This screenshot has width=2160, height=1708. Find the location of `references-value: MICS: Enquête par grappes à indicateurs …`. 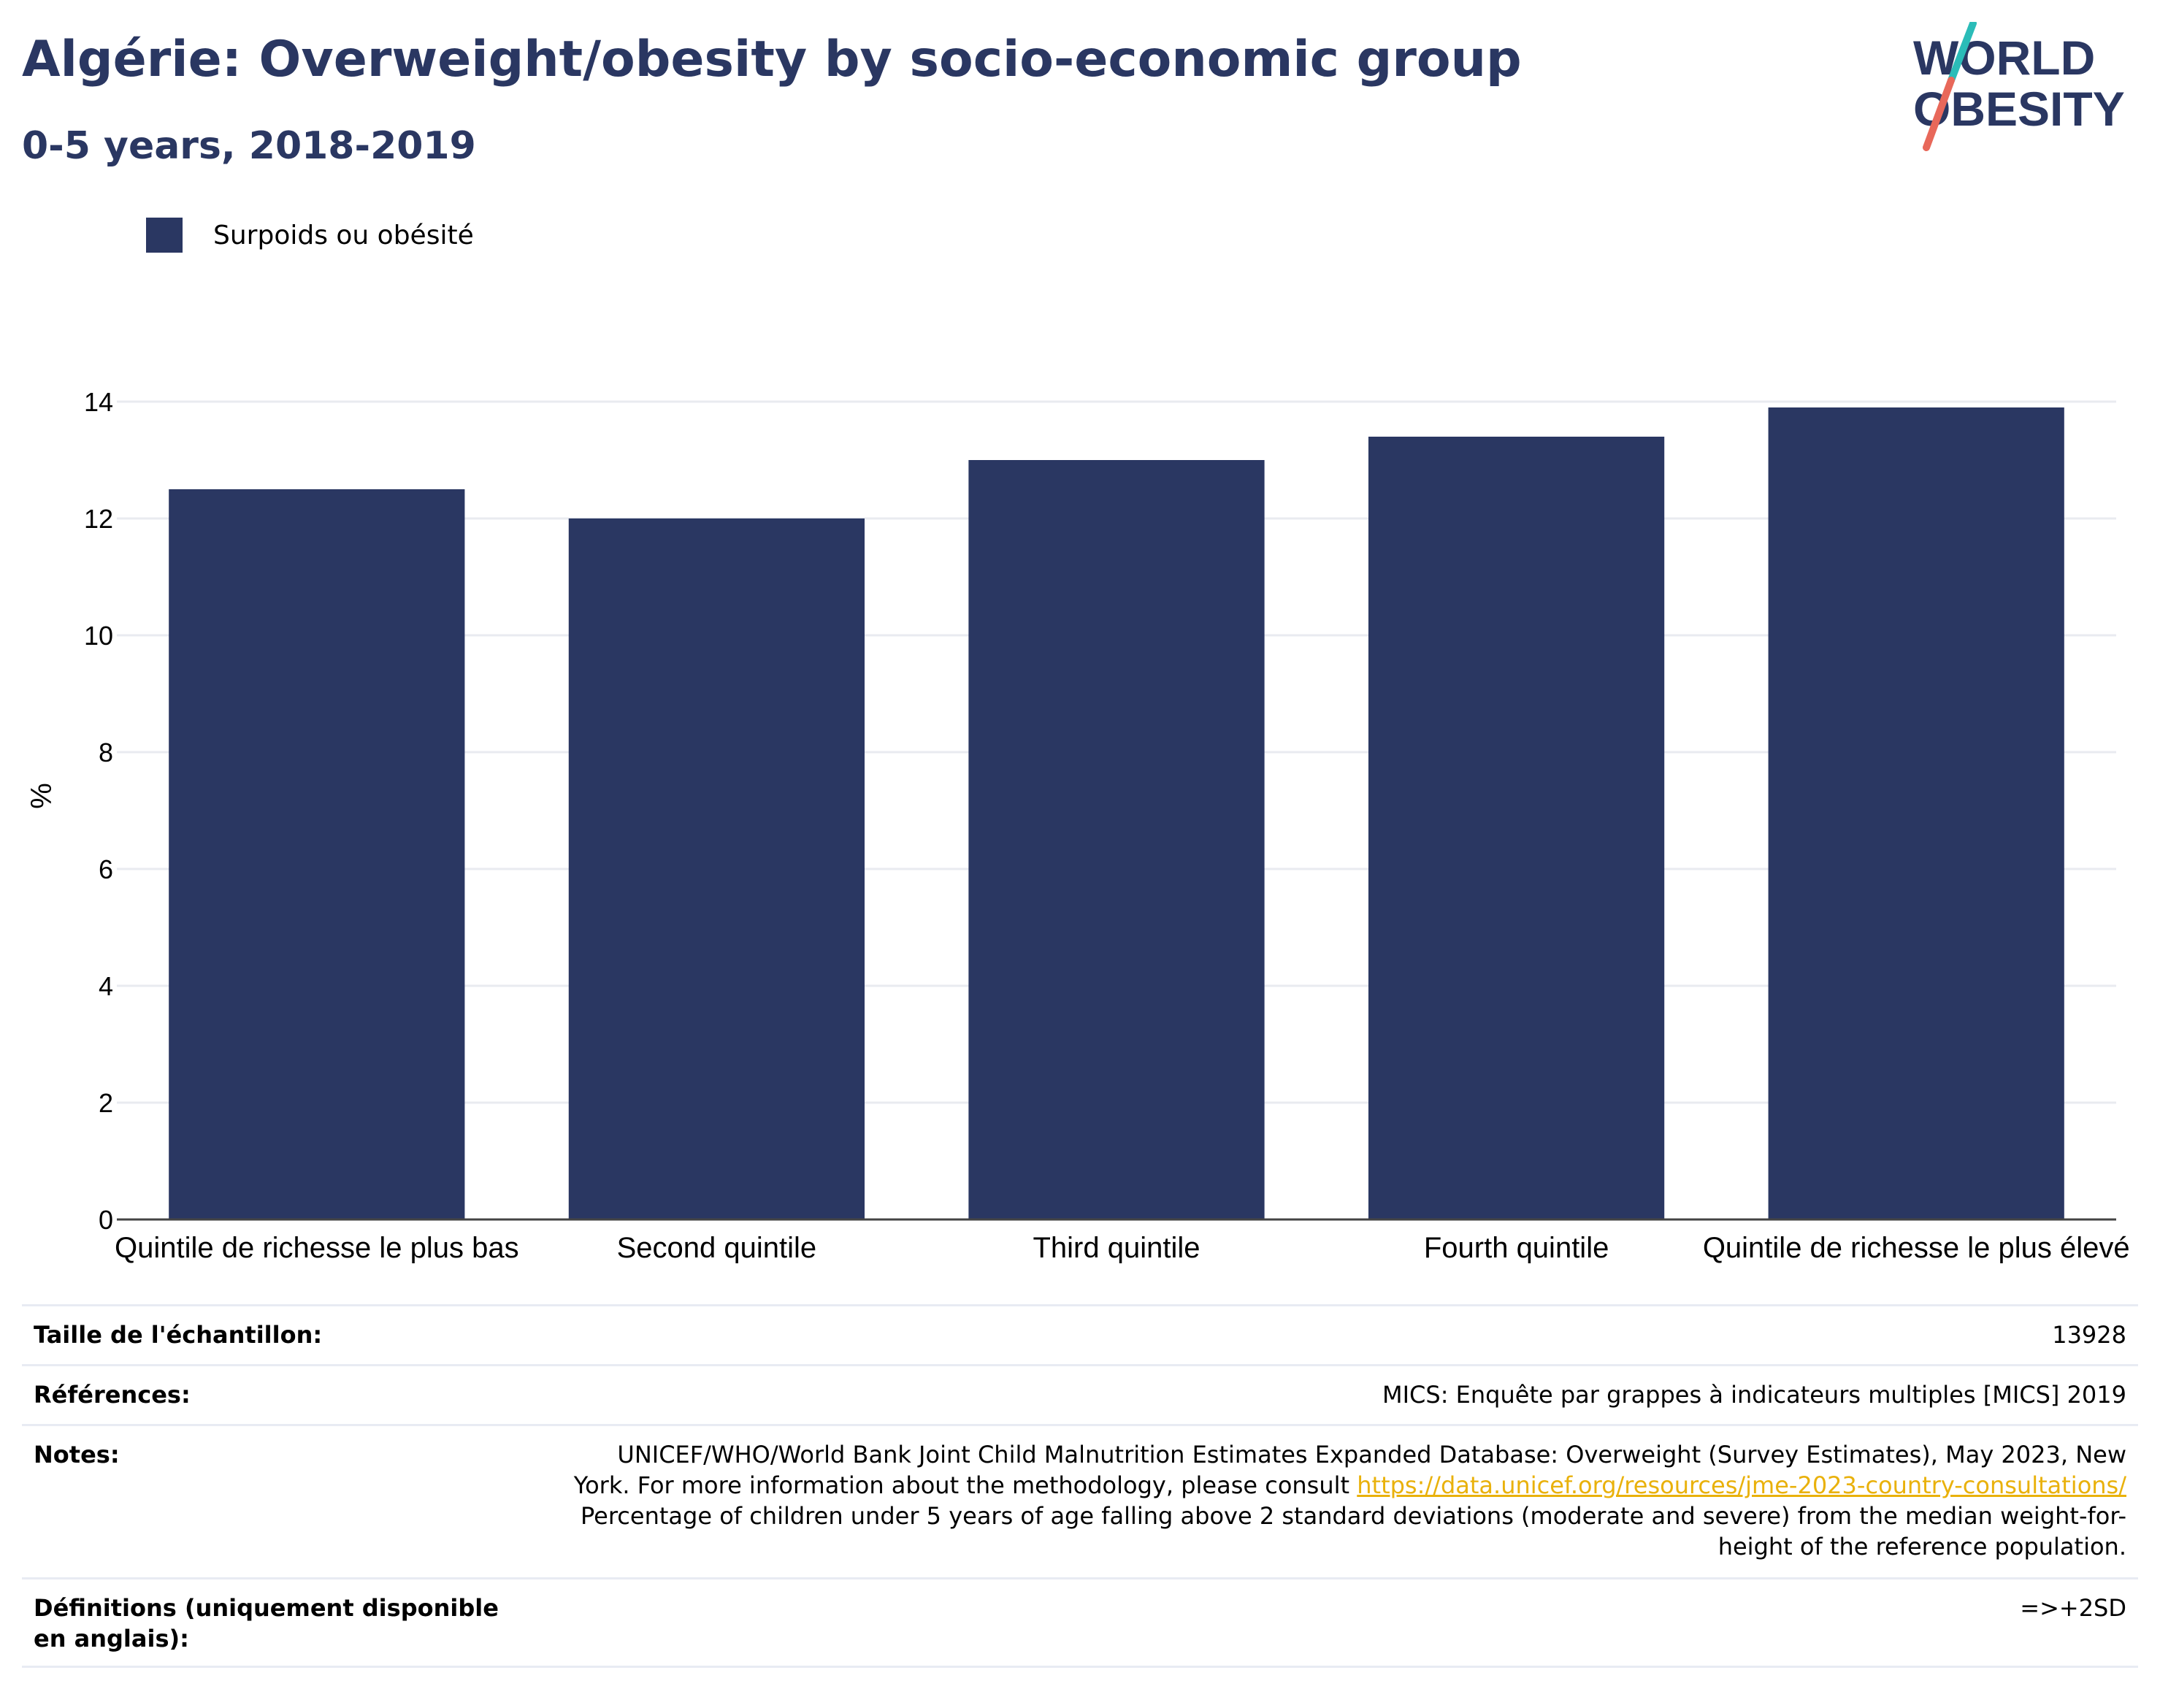

references-value: MICS: Enquête par grappes à indicateurs … is located at coordinates (1754, 1395).